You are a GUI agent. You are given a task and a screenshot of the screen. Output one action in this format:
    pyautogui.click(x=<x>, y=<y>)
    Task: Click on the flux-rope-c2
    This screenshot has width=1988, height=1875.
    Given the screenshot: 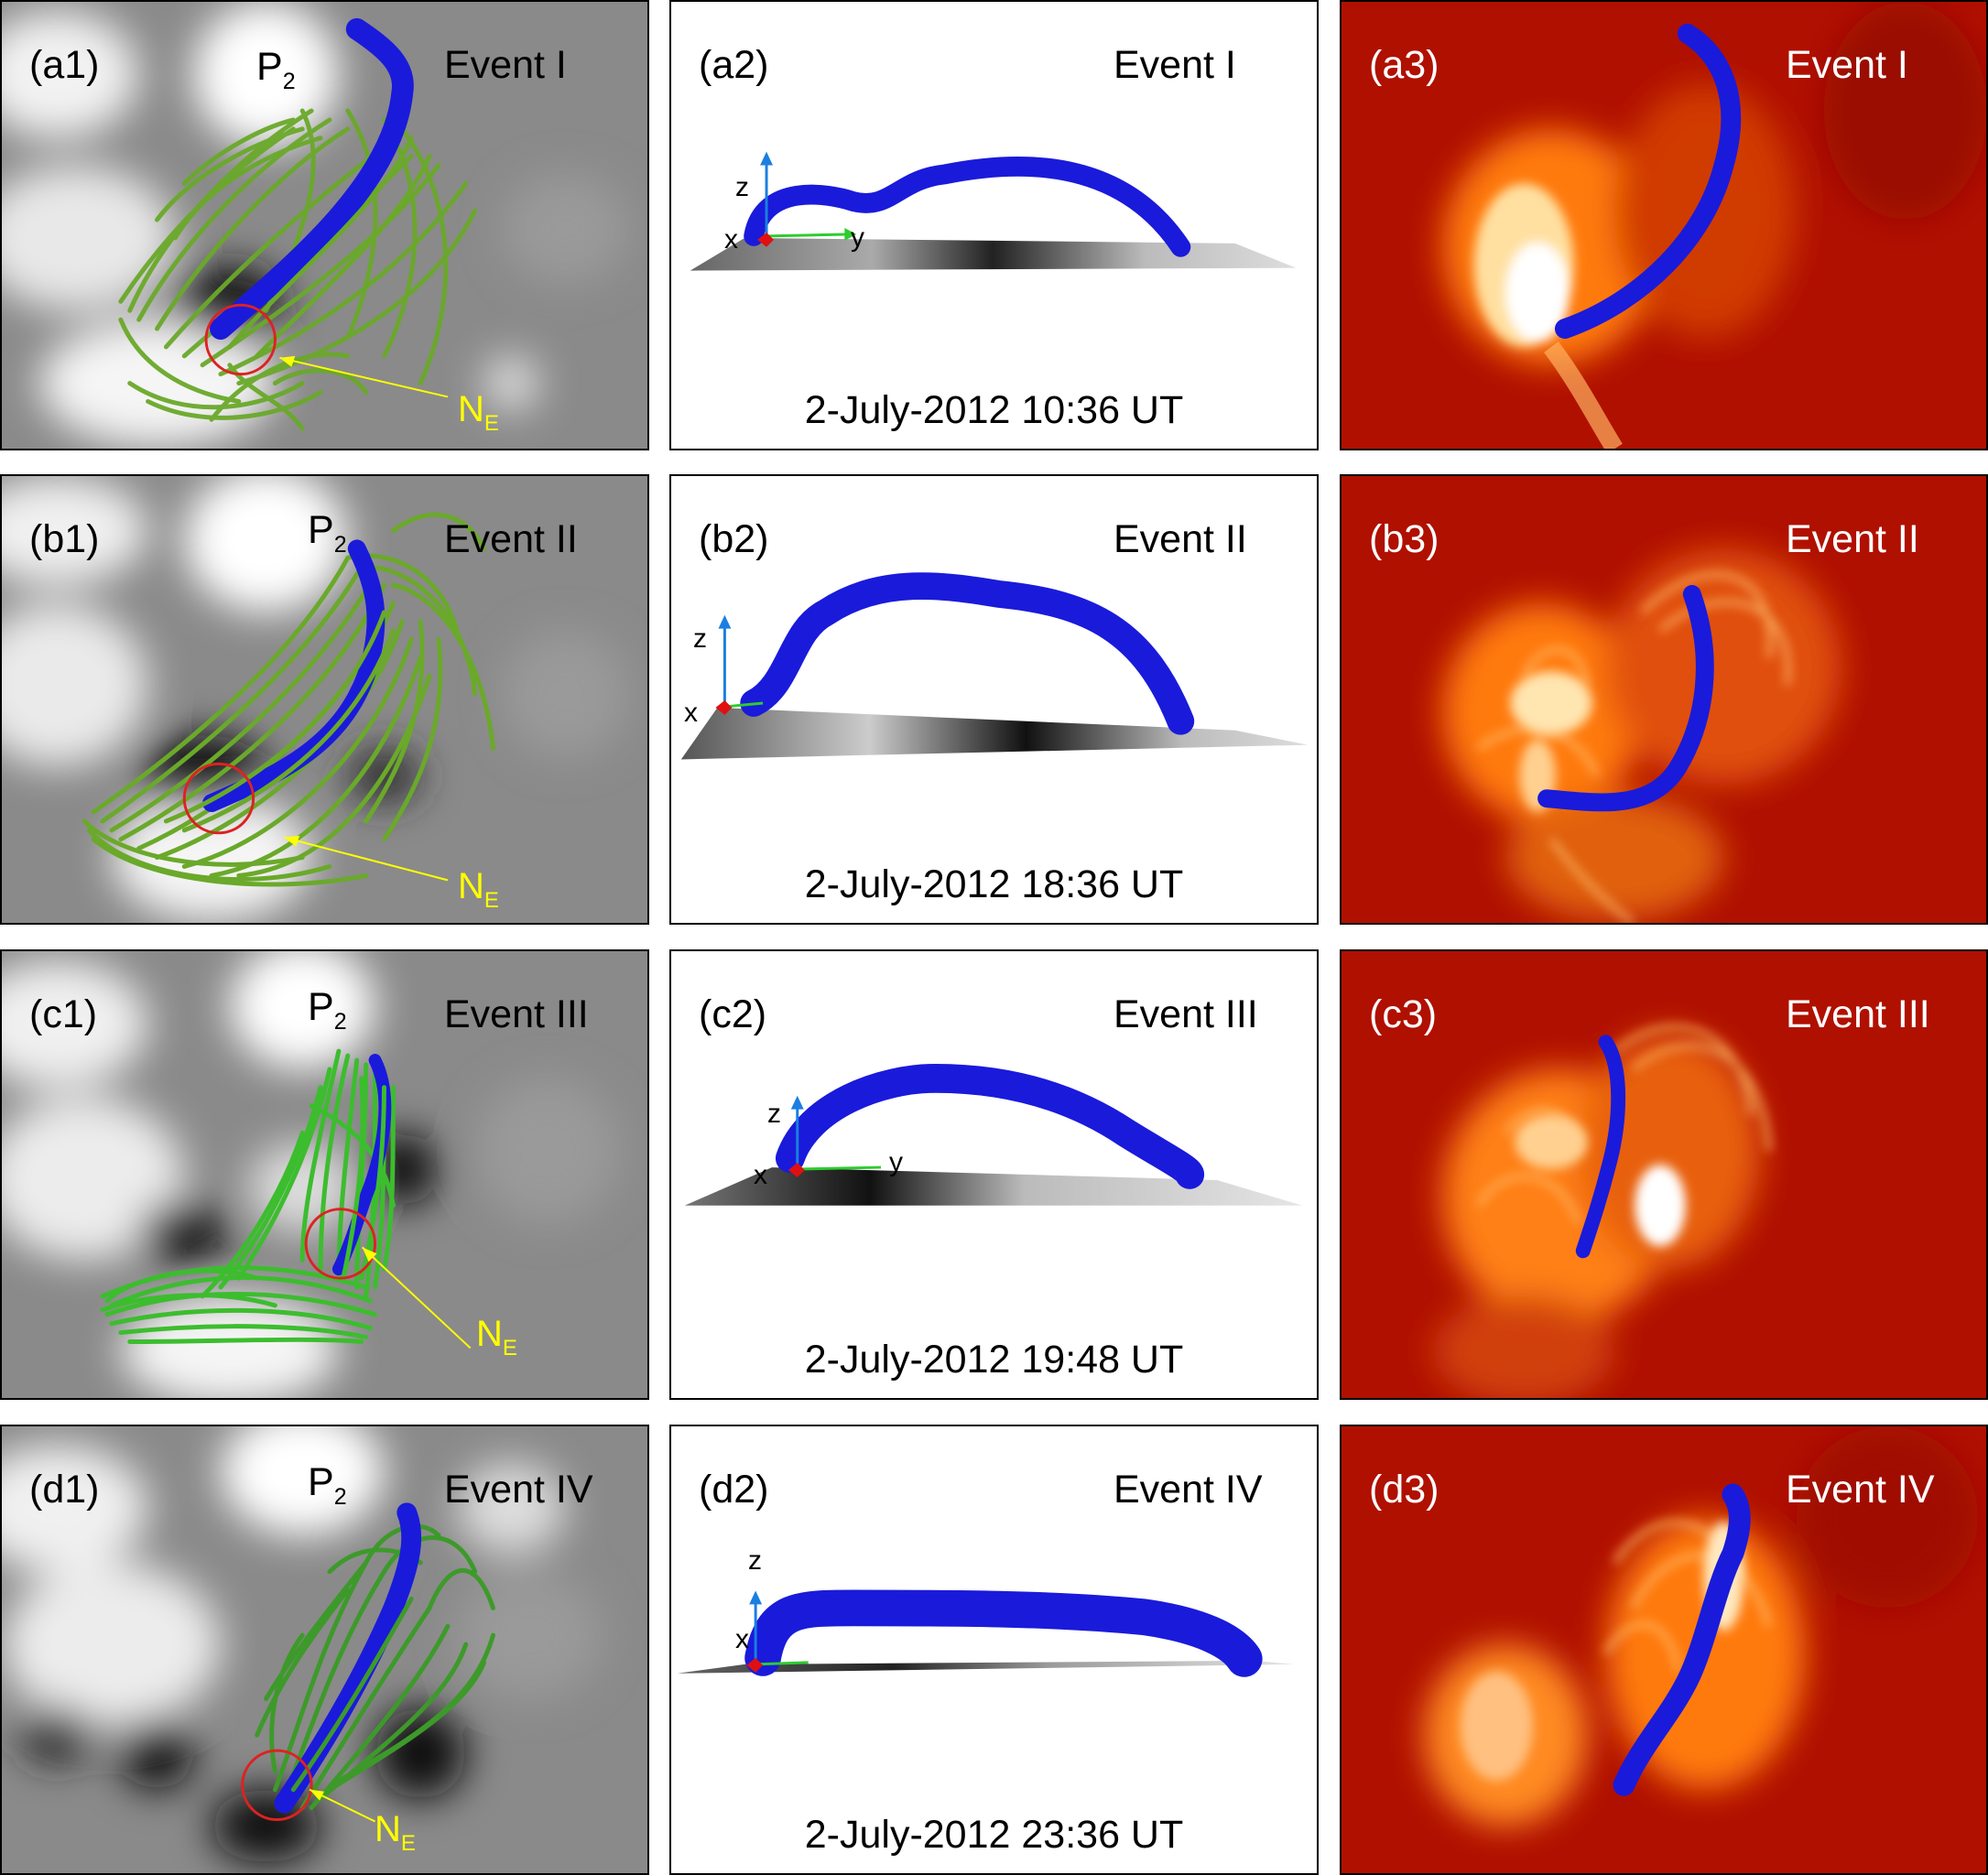 What is the action you would take?
    pyautogui.click(x=990, y=1126)
    